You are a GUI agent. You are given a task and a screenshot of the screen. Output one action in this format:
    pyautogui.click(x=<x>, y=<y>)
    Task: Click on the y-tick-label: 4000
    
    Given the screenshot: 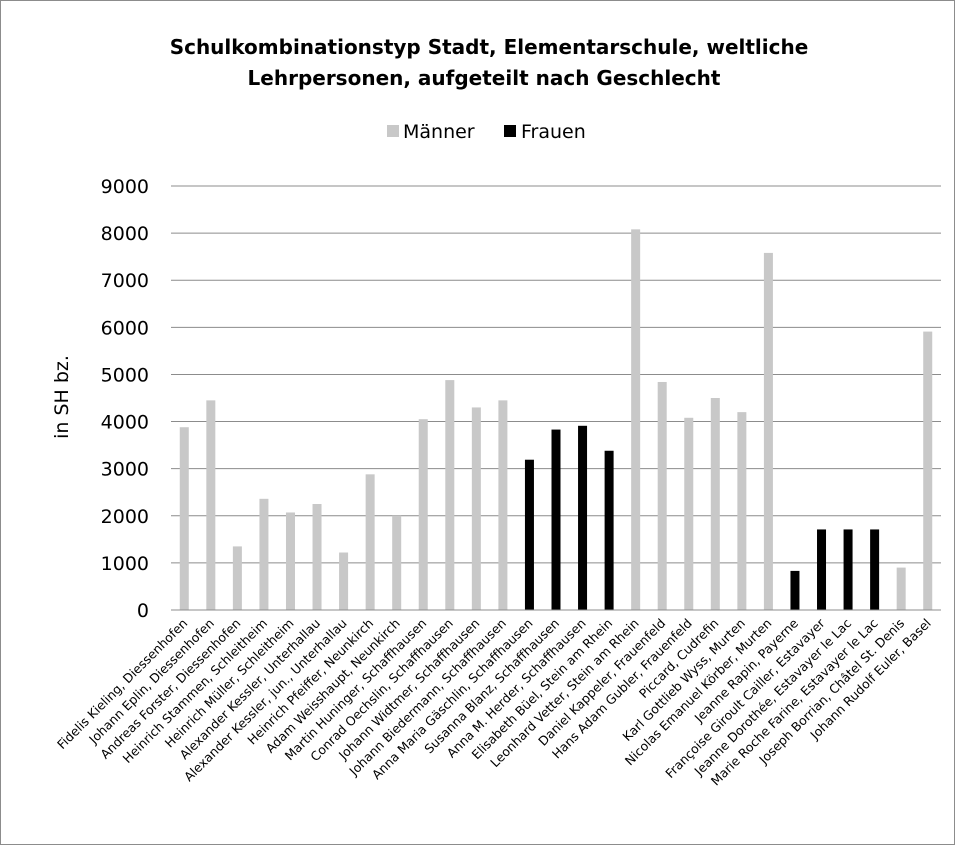 What is the action you would take?
    pyautogui.click(x=125, y=423)
    